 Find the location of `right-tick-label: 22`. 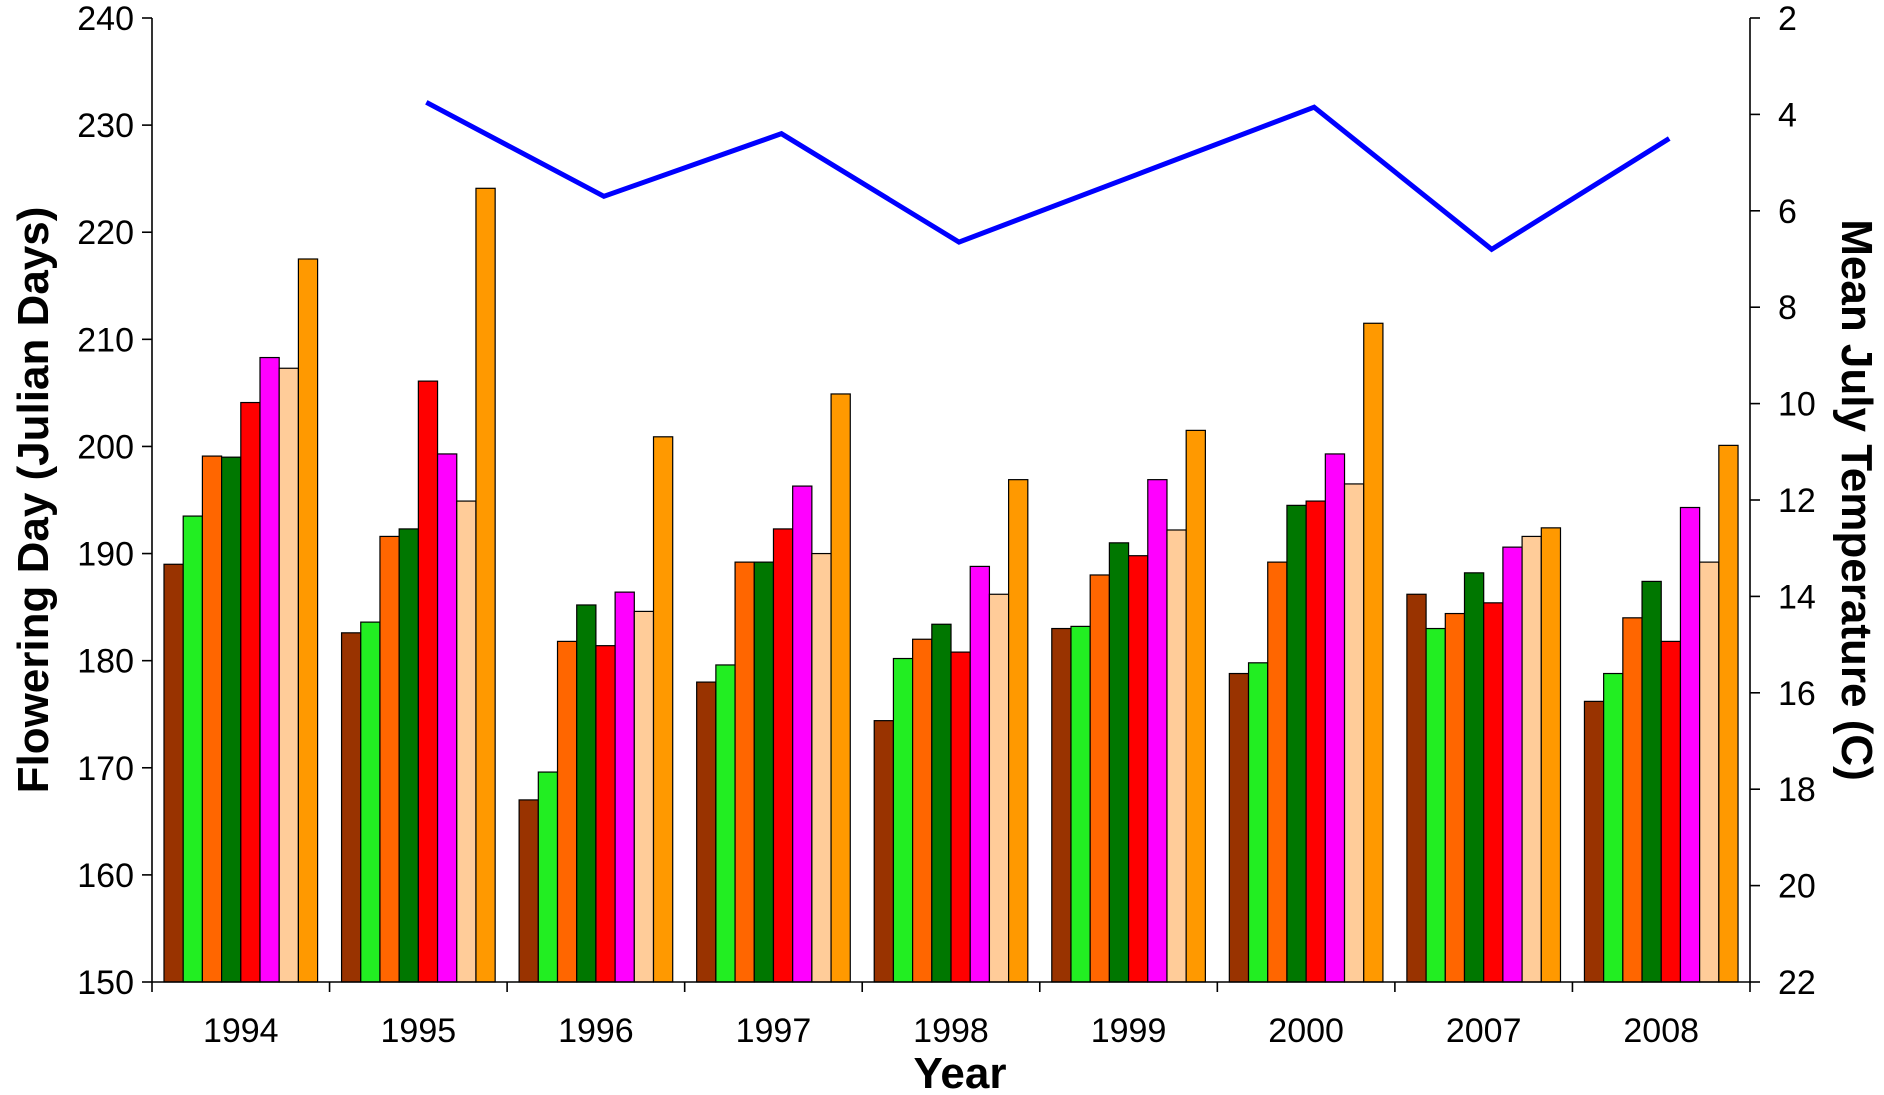

right-tick-label: 22 is located at coordinates (1797, 983).